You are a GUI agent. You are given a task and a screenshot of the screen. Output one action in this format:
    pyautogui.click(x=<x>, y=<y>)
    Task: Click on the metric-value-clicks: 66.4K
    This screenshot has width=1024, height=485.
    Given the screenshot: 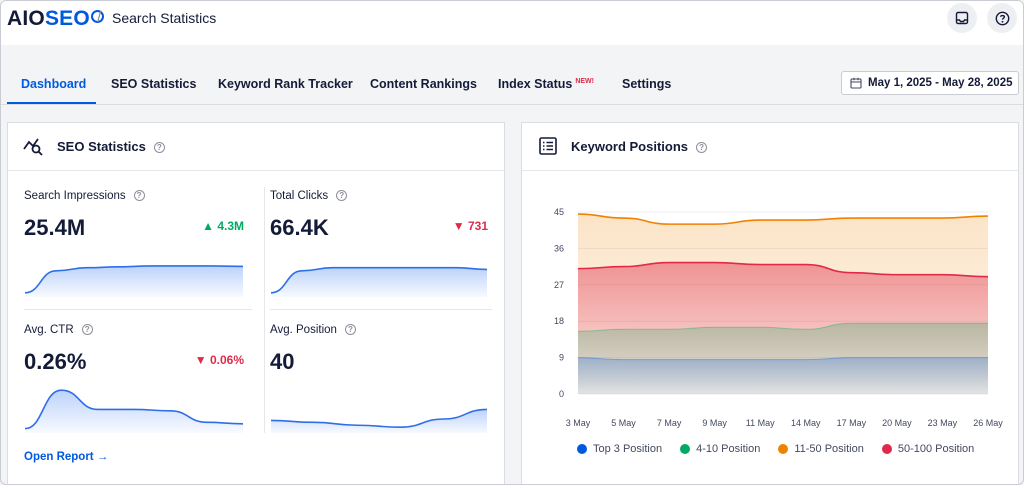 What is the action you would take?
    pyautogui.click(x=299, y=227)
    